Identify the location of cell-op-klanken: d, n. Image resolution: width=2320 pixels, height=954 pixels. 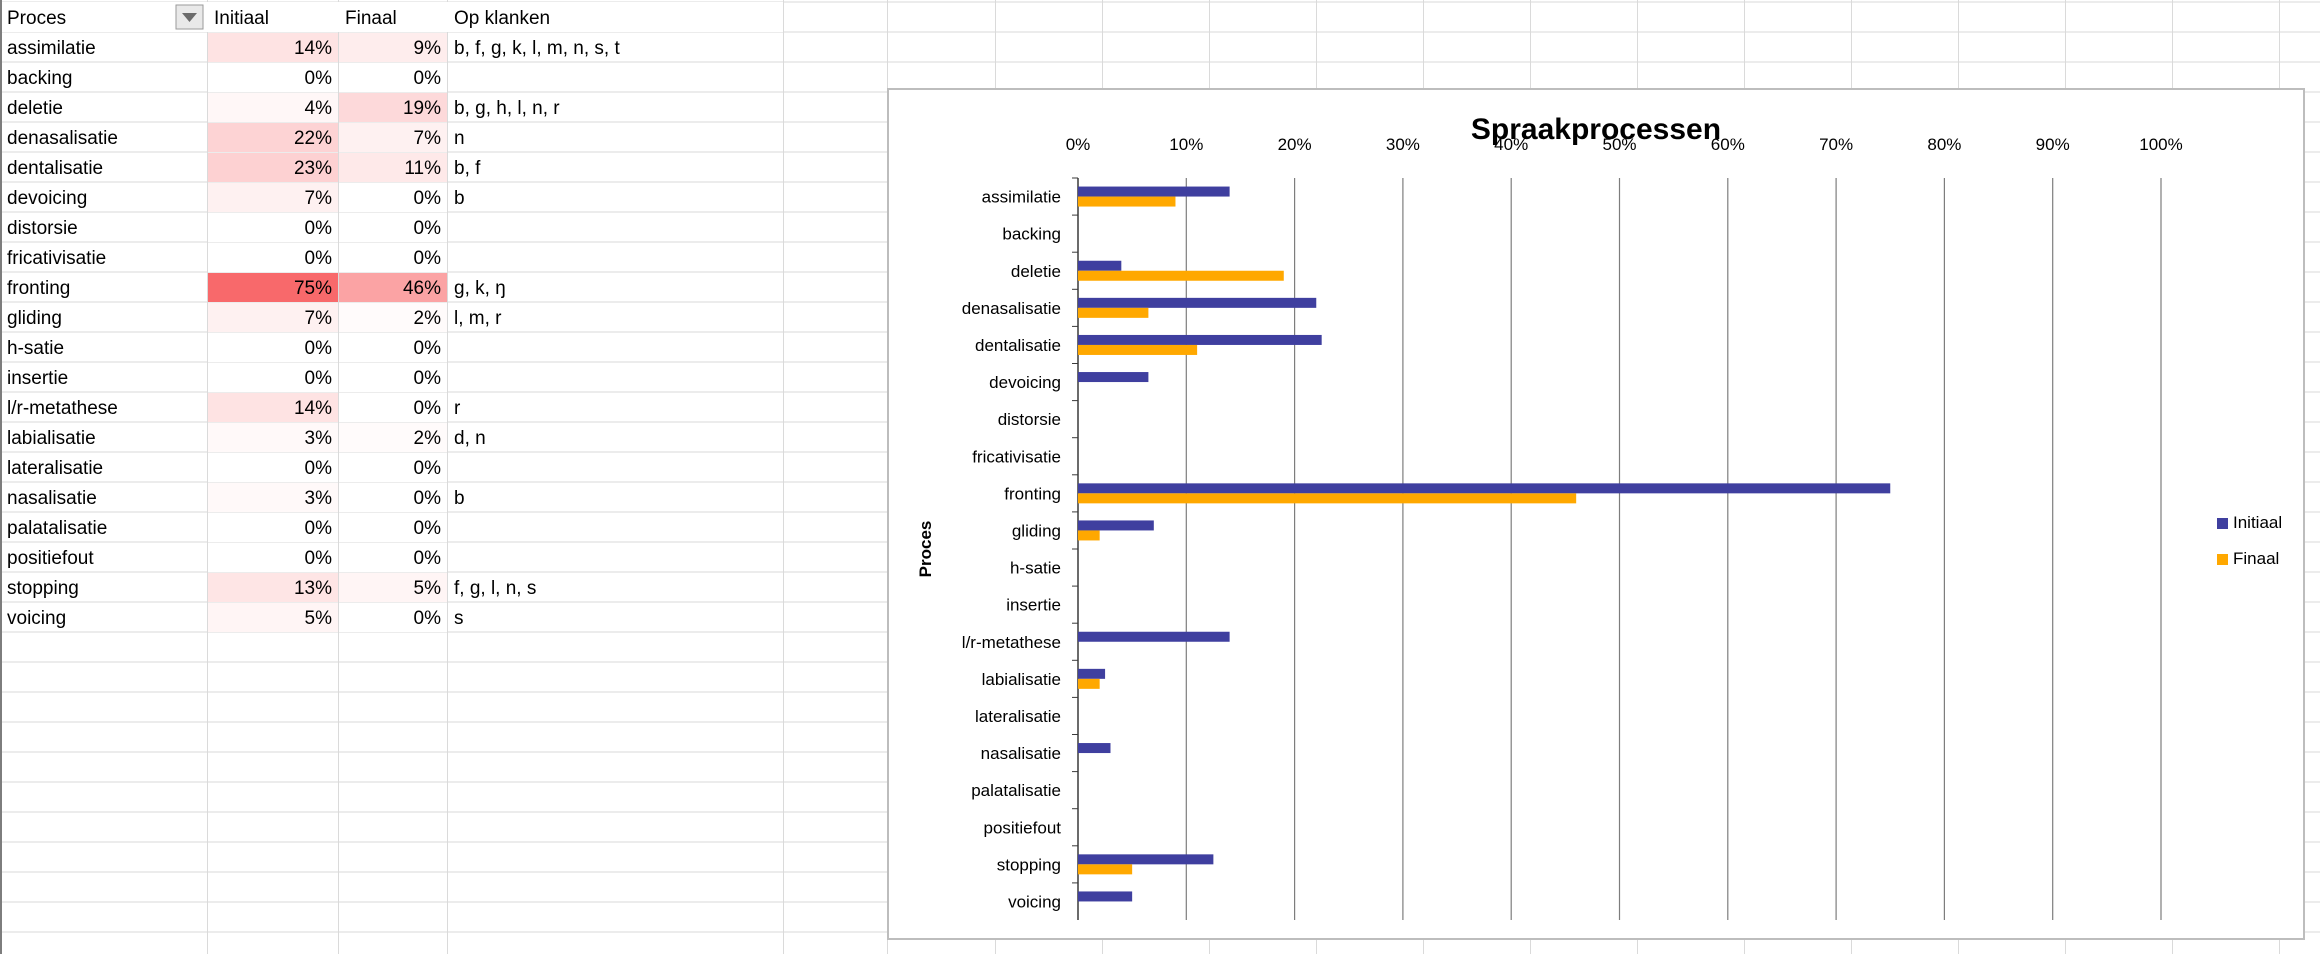
(470, 438).